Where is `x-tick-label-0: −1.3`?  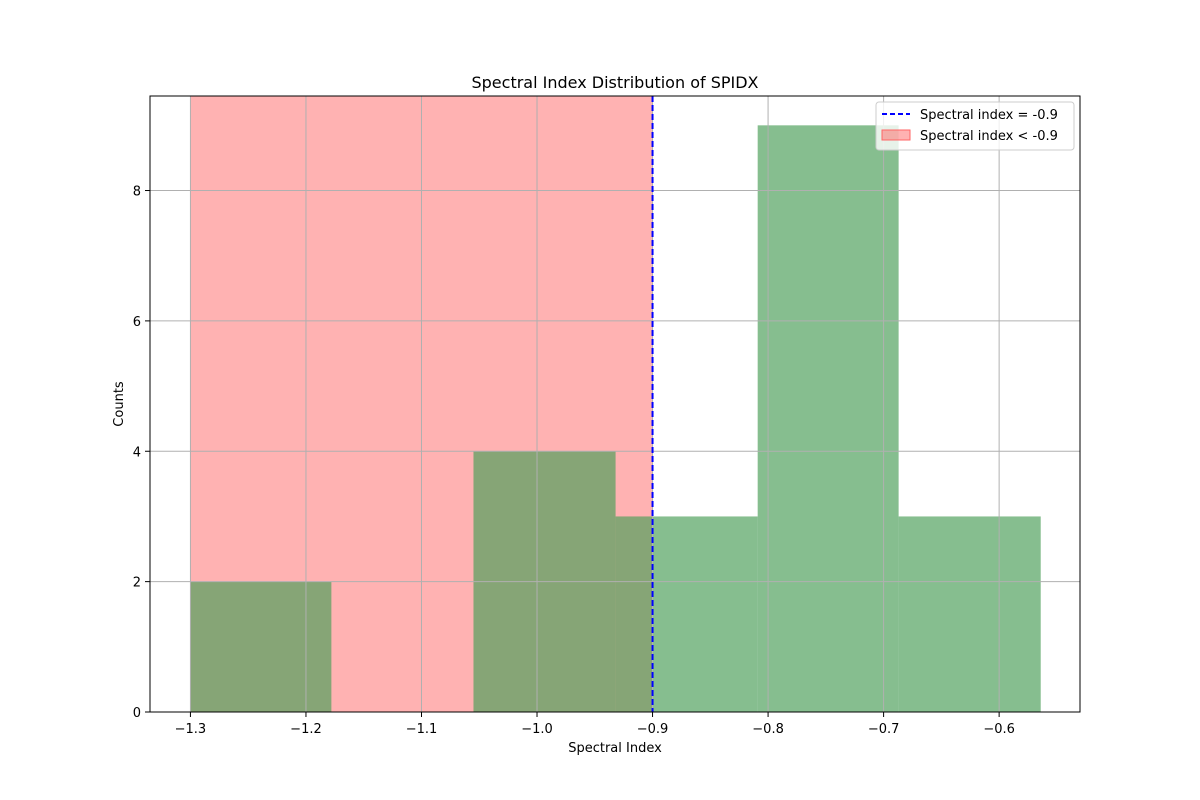 x-tick-label-0: −1.3 is located at coordinates (191, 729).